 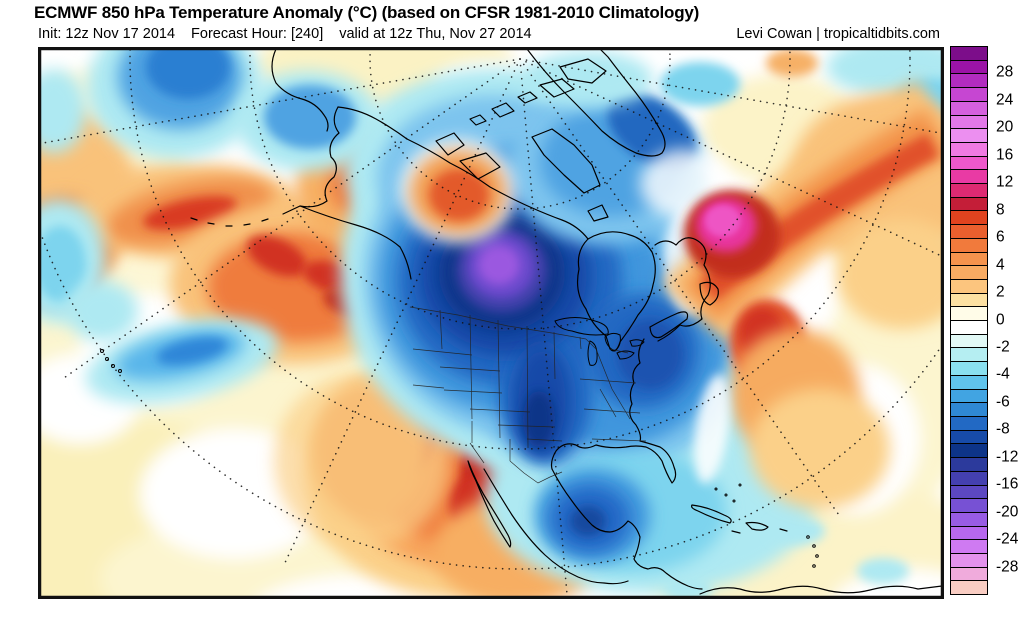 What do you see at coordinates (480, 166) in the screenshot?
I see `victoria-island` at bounding box center [480, 166].